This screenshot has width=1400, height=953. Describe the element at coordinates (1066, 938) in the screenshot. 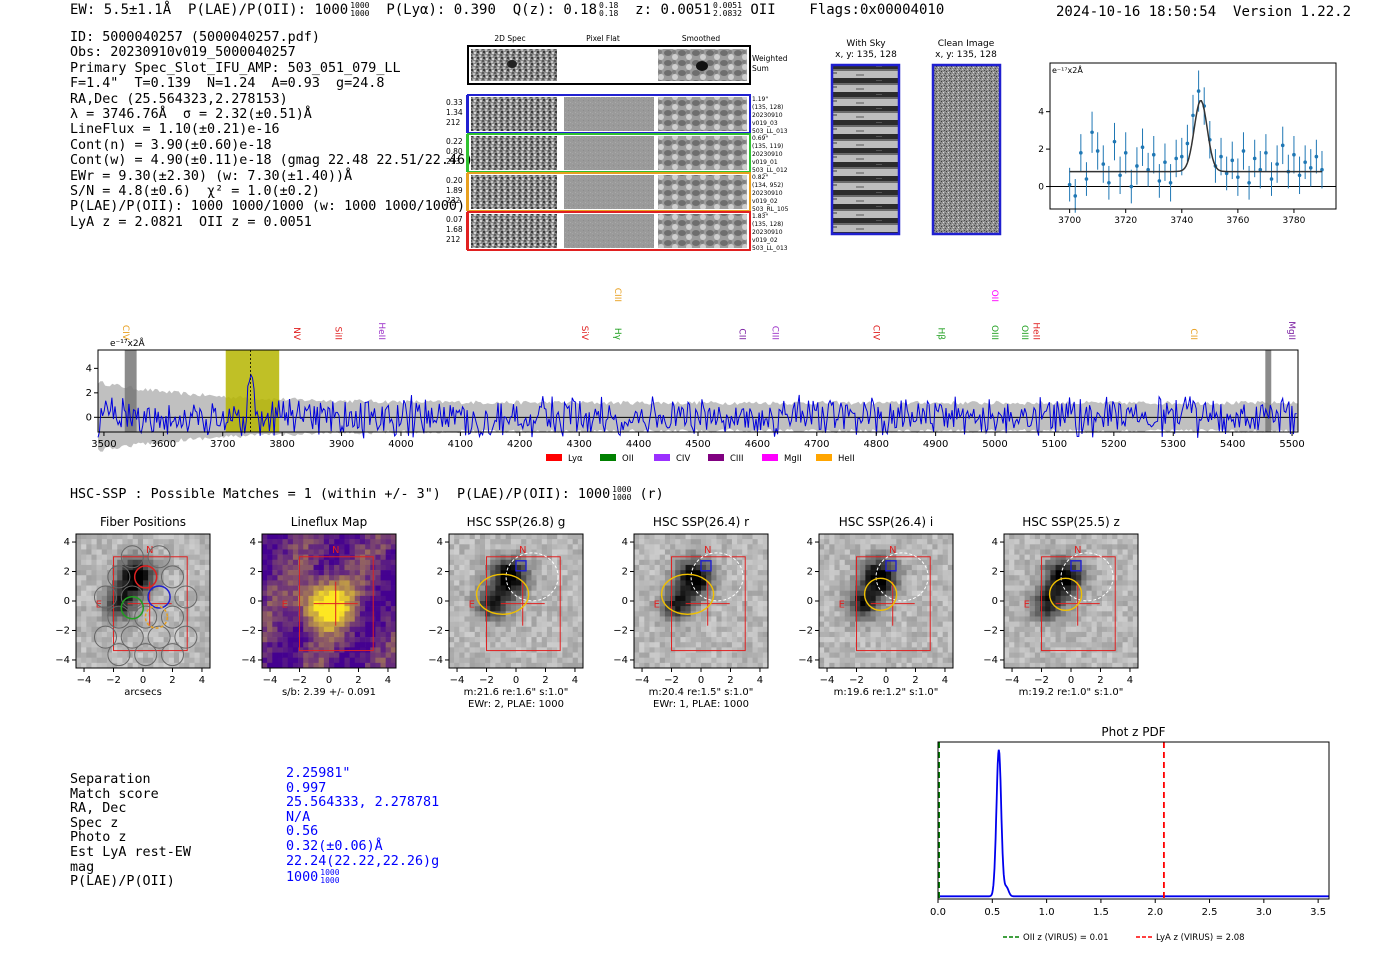

I see `legend-label: OII z (VIRUS) = 0.01` at that location.